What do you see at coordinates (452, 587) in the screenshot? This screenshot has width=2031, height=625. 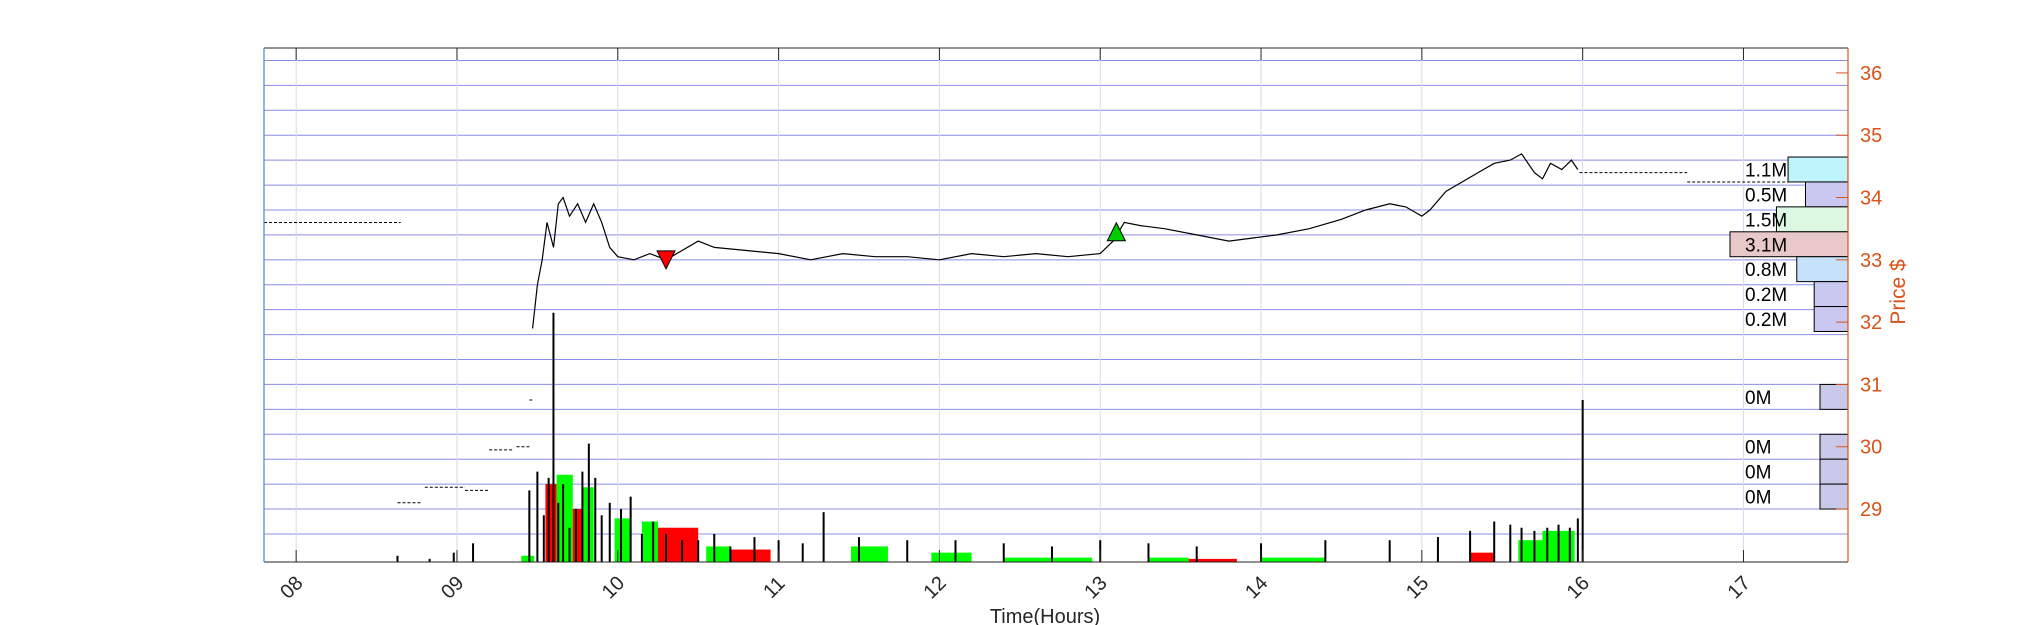 I see `x-tick-label: 09` at bounding box center [452, 587].